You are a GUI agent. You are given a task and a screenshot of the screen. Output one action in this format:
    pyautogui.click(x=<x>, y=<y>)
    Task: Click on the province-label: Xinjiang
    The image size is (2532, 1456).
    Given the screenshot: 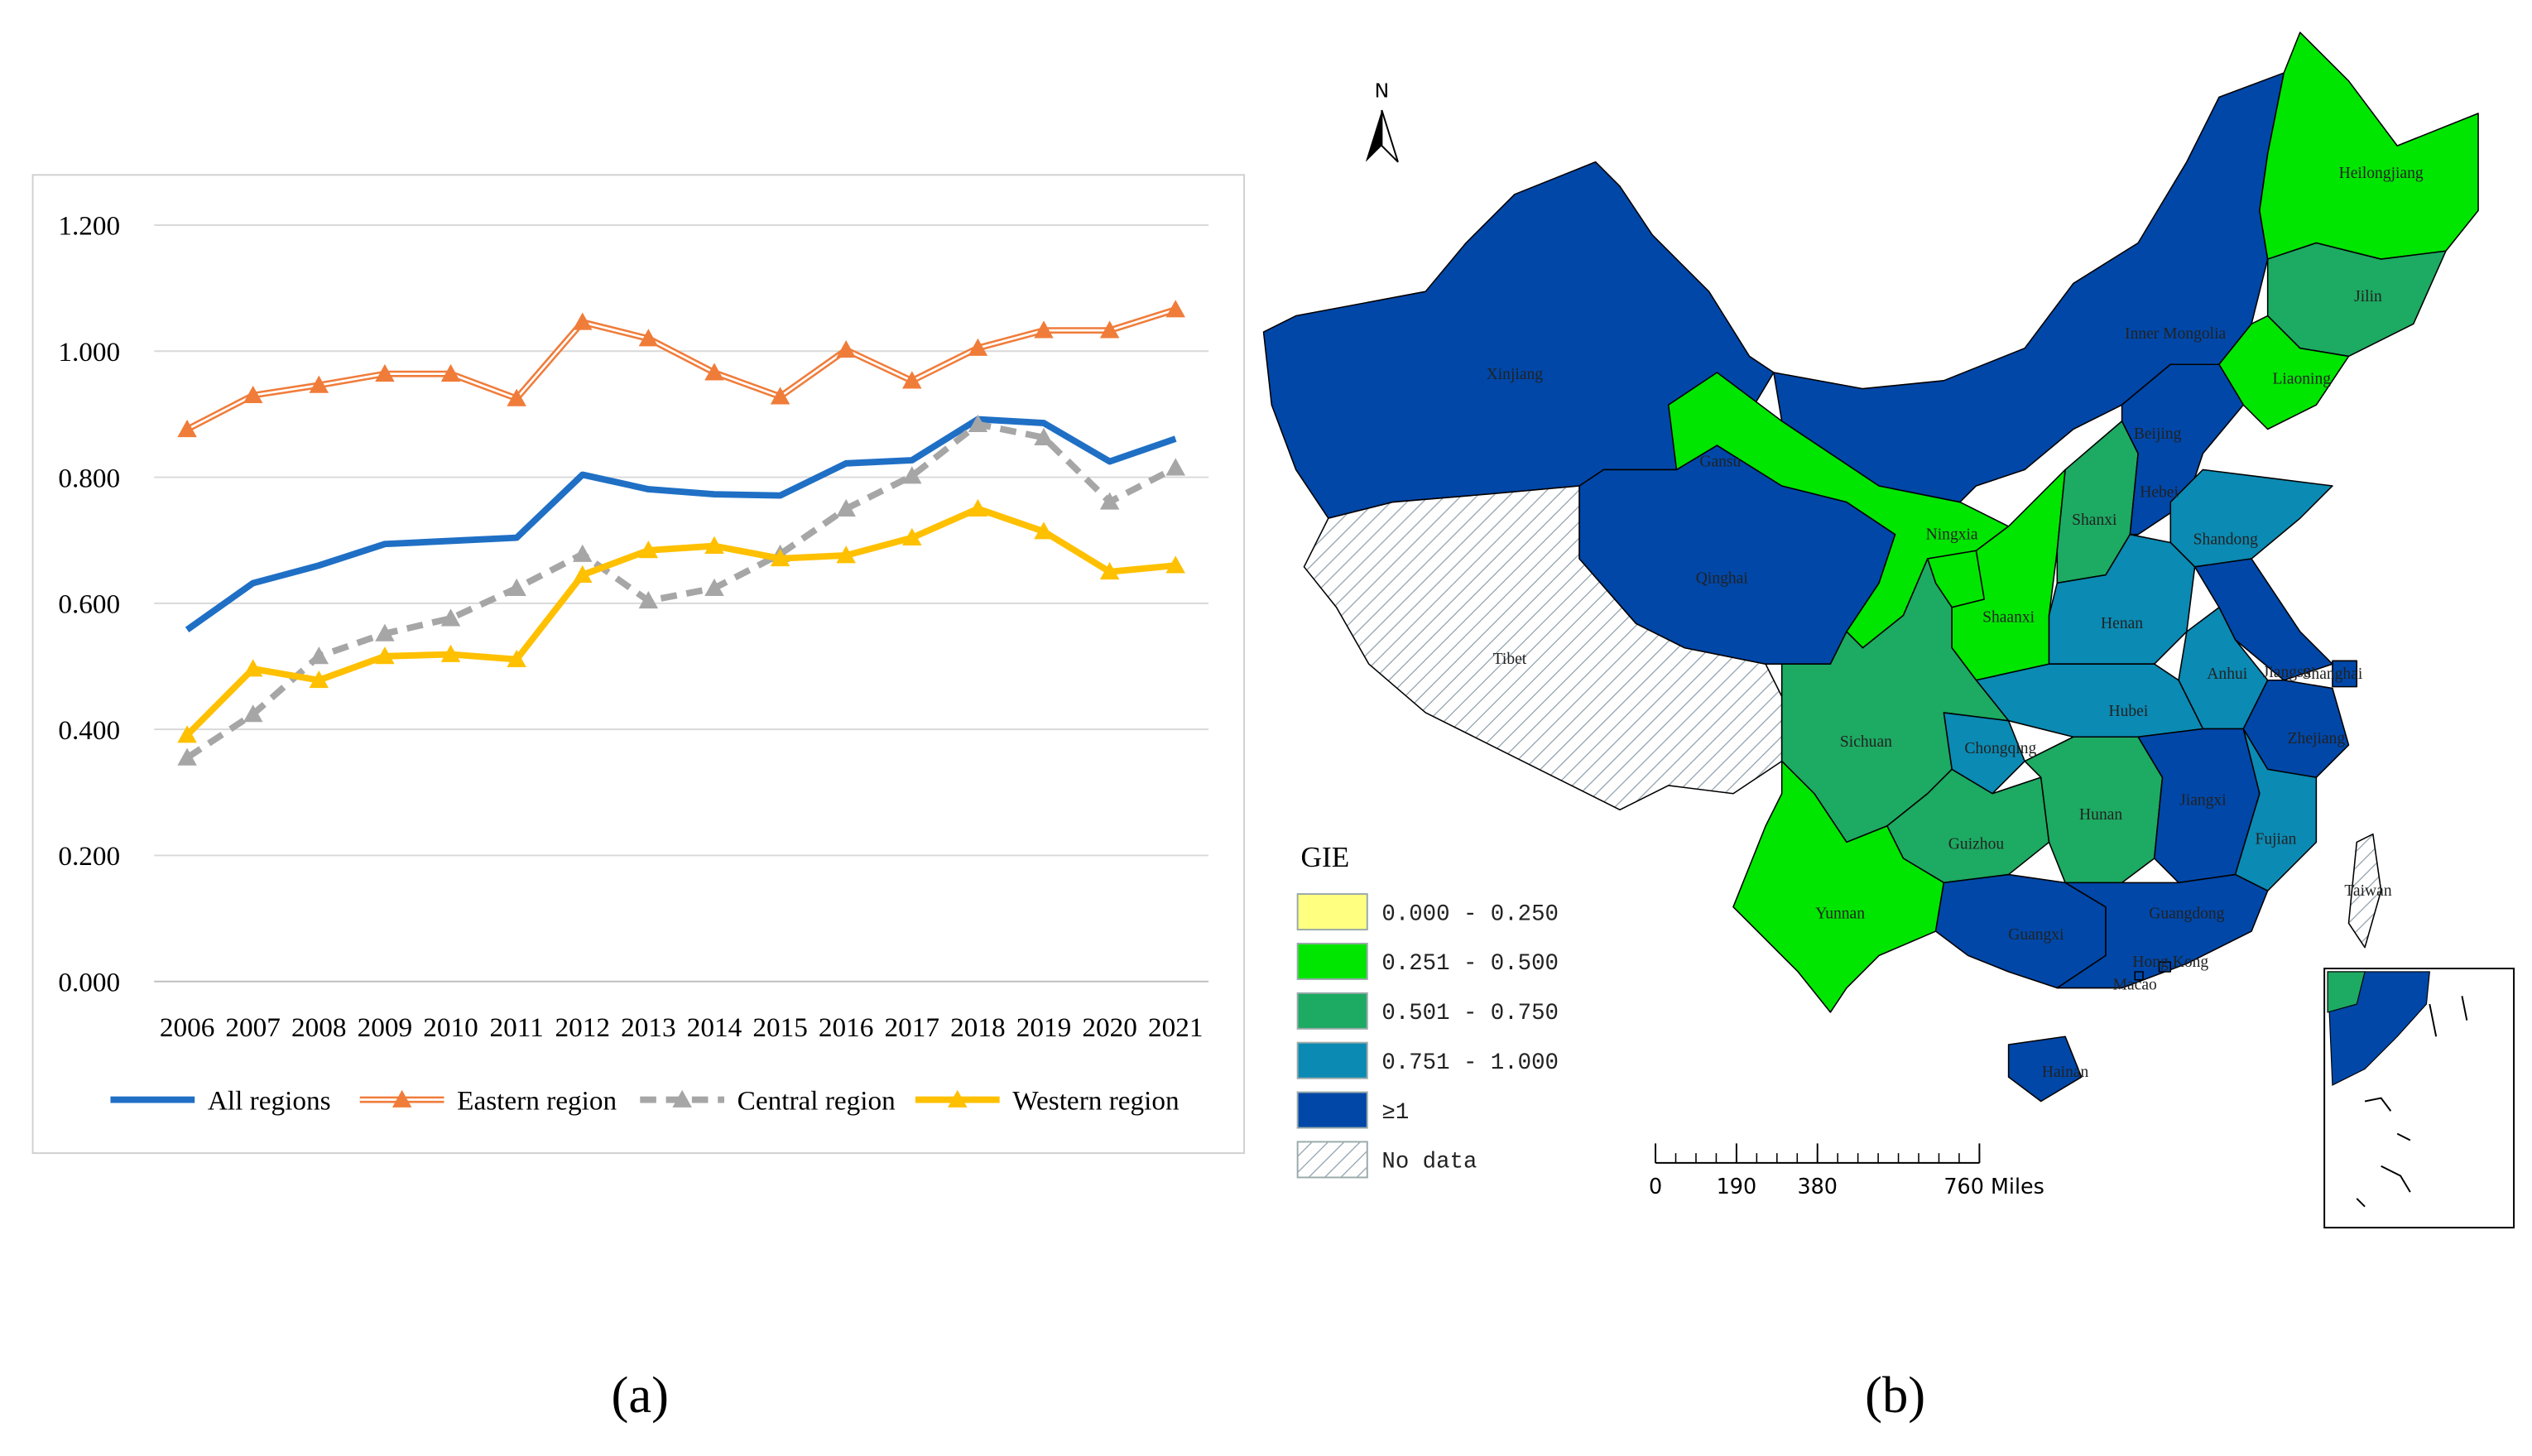 What is the action you would take?
    pyautogui.click(x=1515, y=374)
    